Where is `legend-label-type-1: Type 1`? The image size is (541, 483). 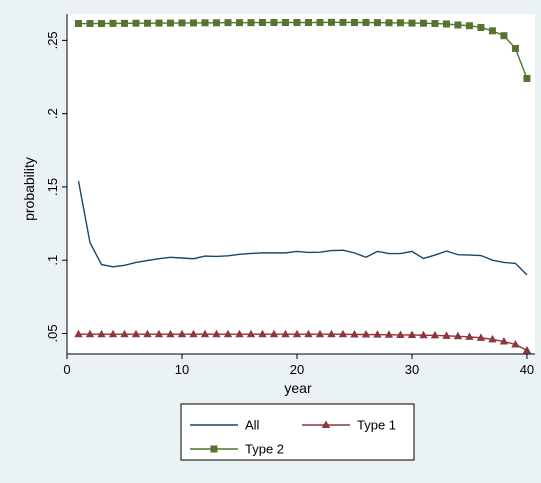
legend-label-type-1: Type 1 is located at coordinates (376, 425).